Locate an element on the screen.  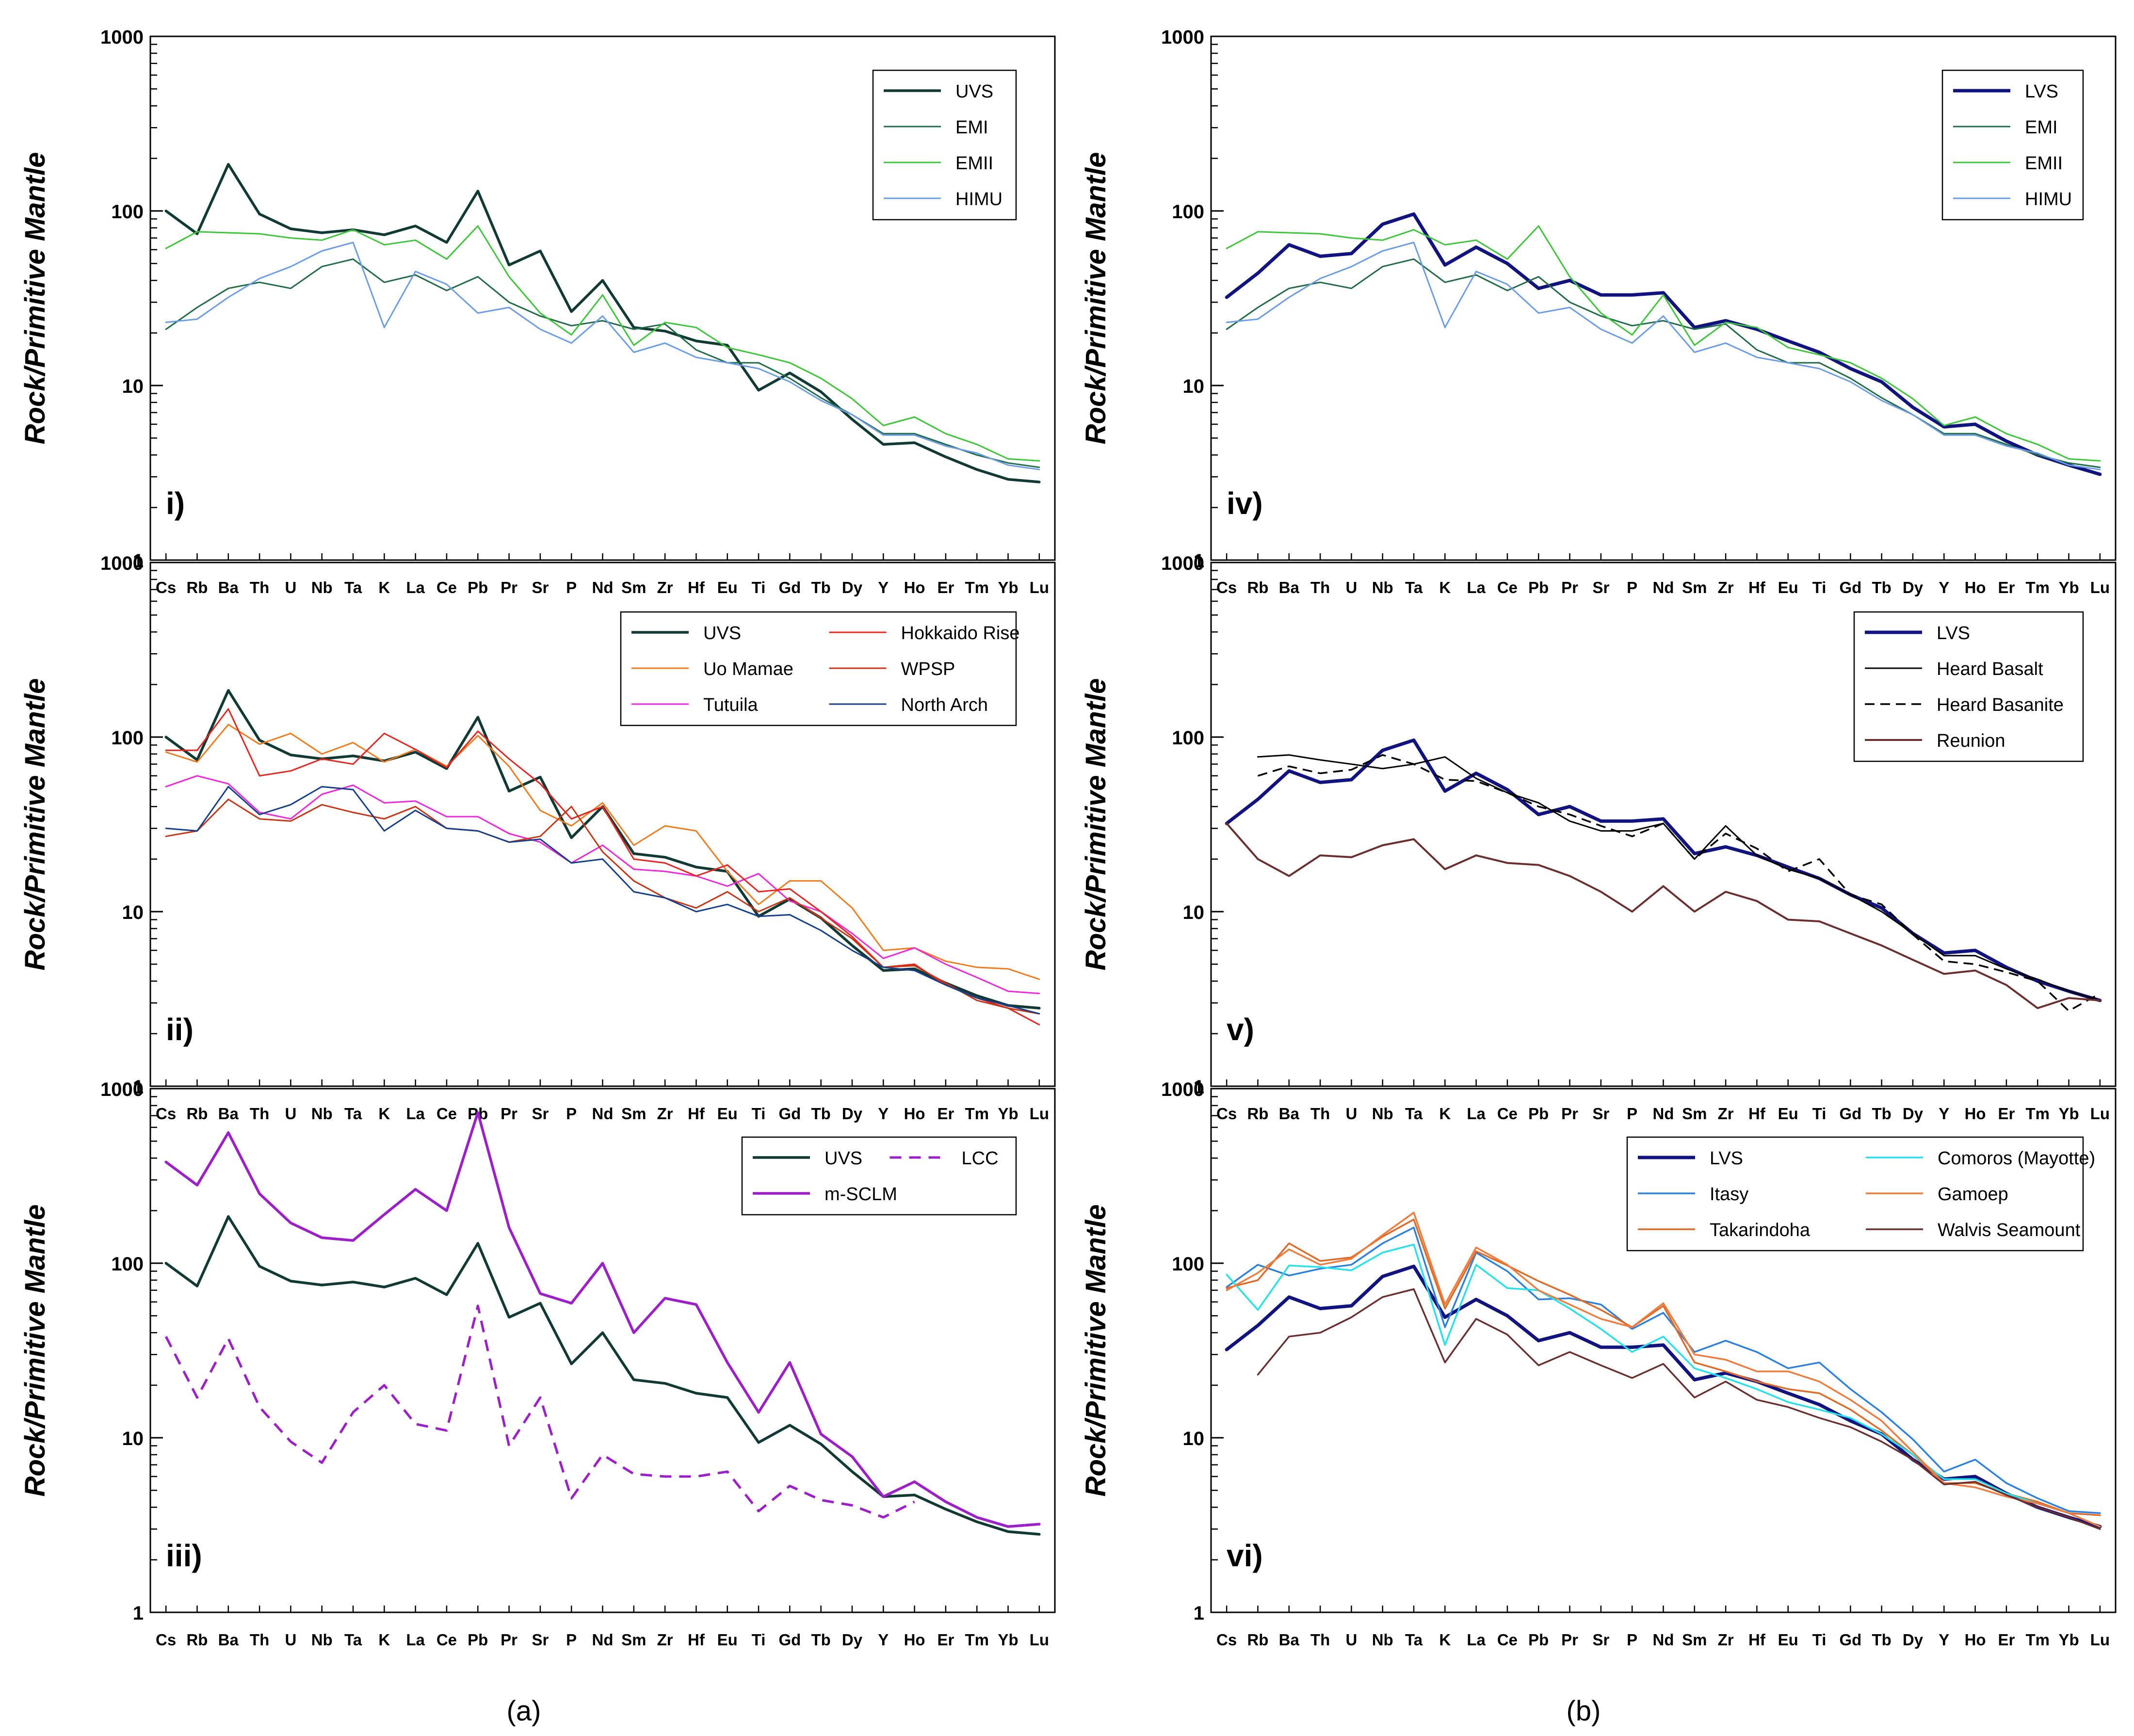
series-line-himu is located at coordinates (1663, 355).